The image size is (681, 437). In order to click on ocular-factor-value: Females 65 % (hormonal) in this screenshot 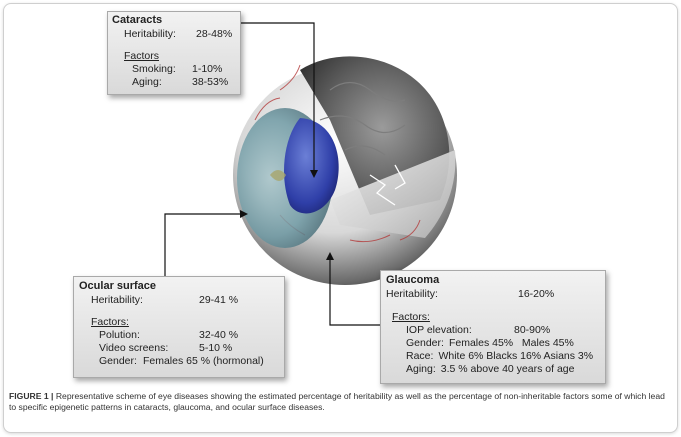, I will do `click(203, 361)`.